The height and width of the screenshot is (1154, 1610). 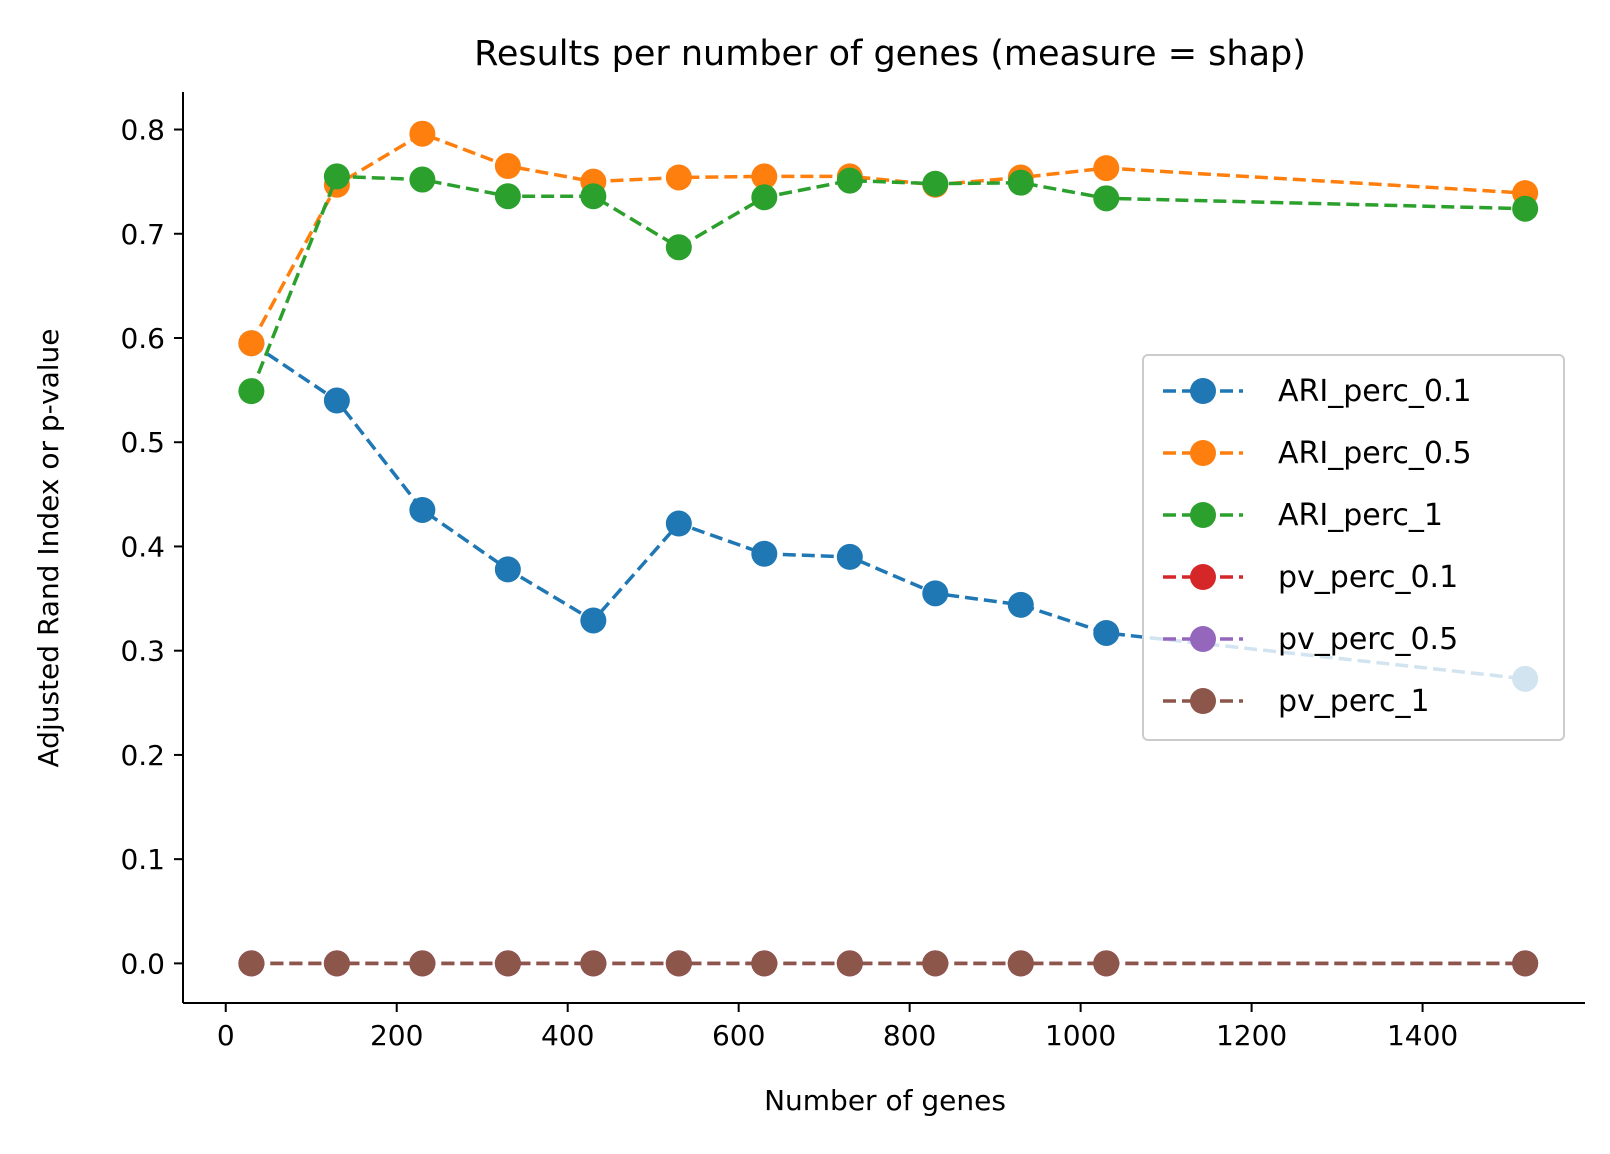 What do you see at coordinates (1375, 391) in the screenshot?
I see `legend-label: ARI_perc_0.1` at bounding box center [1375, 391].